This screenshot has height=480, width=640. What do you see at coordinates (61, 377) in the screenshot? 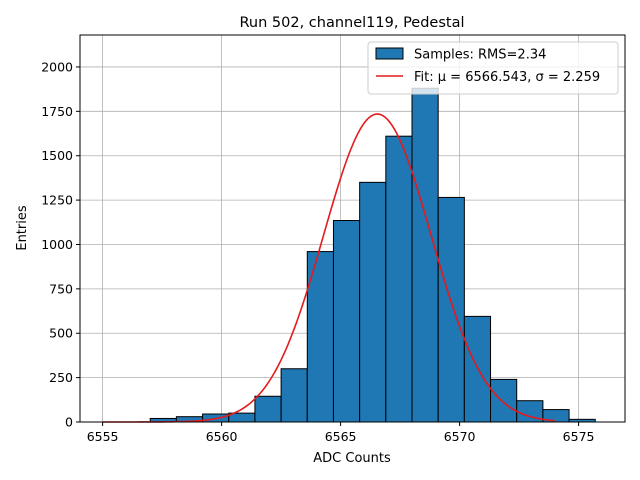
I see `y-tick-label: 250` at bounding box center [61, 377].